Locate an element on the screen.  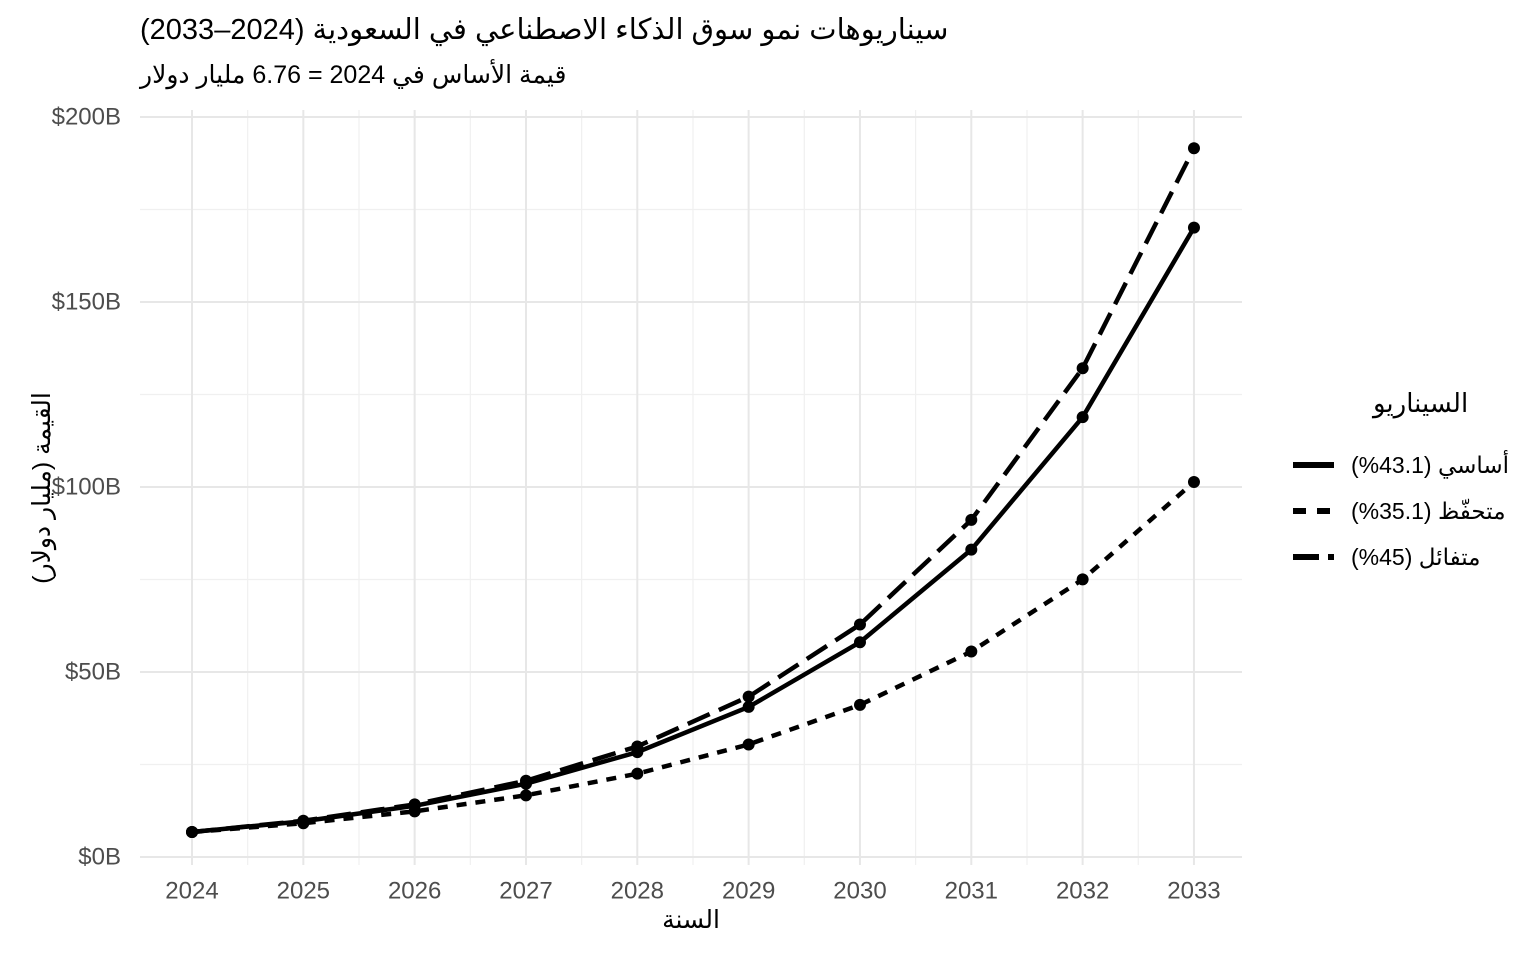
legend-item-baseline: أساسي (43.1%) is located at coordinates (1403, 465).